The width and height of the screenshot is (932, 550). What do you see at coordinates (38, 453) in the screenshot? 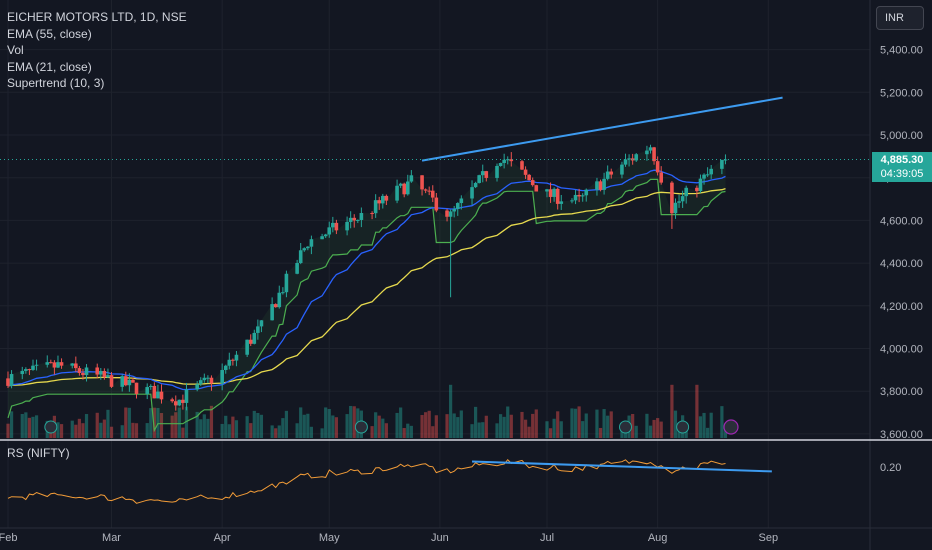
I see `rs-panel-label: RS (NIFTY)` at bounding box center [38, 453].